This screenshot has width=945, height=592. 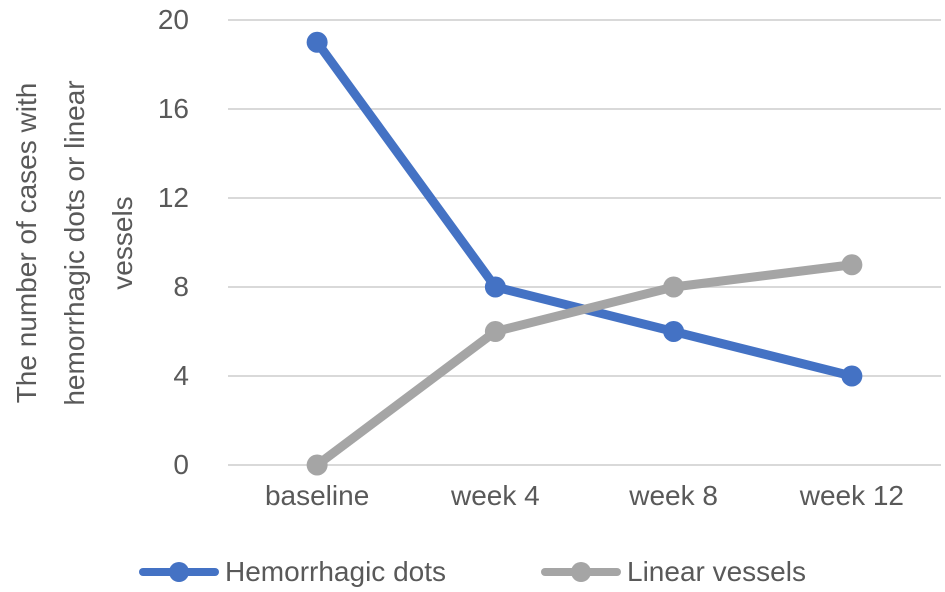 What do you see at coordinates (335, 571) in the screenshot?
I see `legend-label: Hemorrhagic dots` at bounding box center [335, 571].